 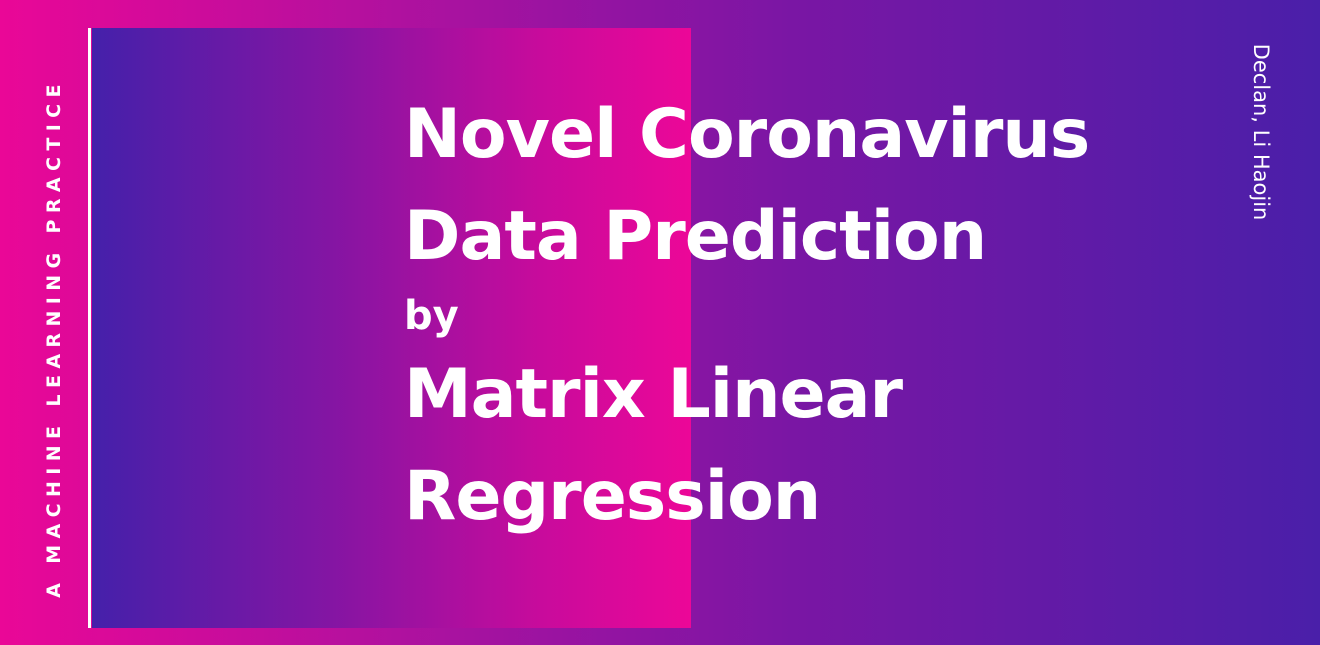 I want to click on author-name: Declan, Li Haojin, so click(x=1261, y=132).